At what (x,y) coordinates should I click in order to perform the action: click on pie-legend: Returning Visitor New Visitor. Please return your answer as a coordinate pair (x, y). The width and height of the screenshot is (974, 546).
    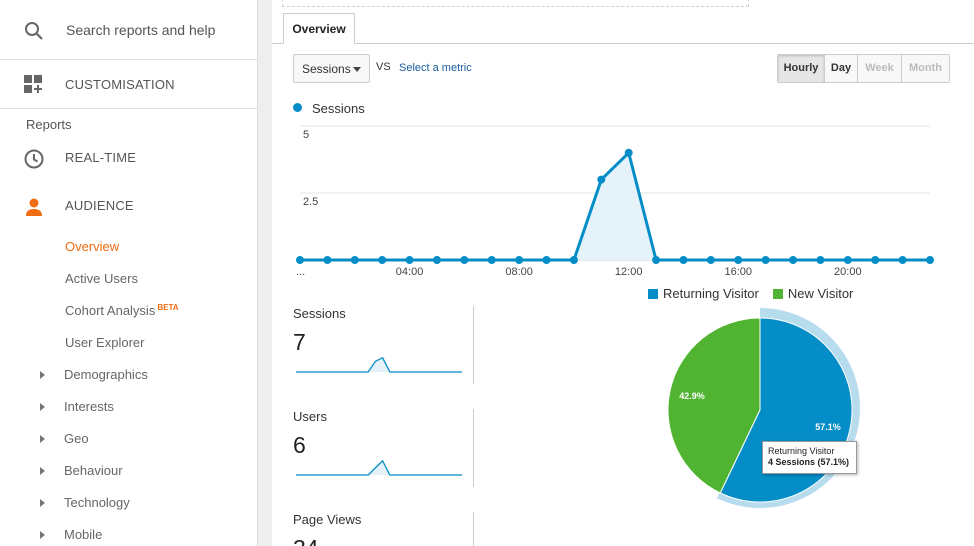
    Looking at the image, I should click on (750, 293).